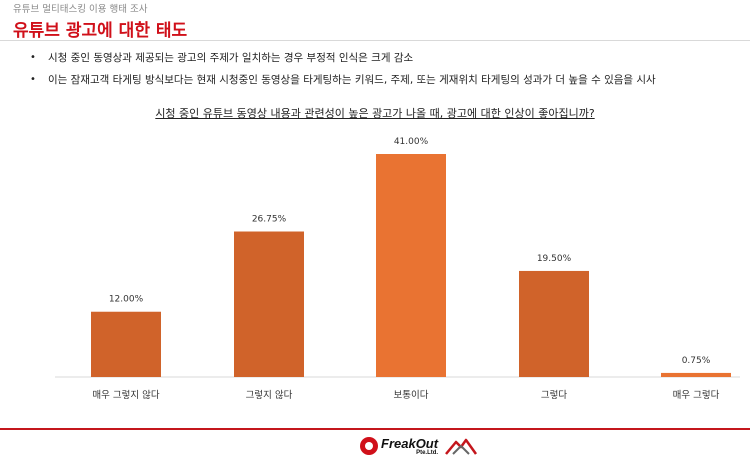 Image resolution: width=750 pixels, height=459 pixels. Describe the element at coordinates (375, 40) in the screenshot. I see `header-divider` at that location.